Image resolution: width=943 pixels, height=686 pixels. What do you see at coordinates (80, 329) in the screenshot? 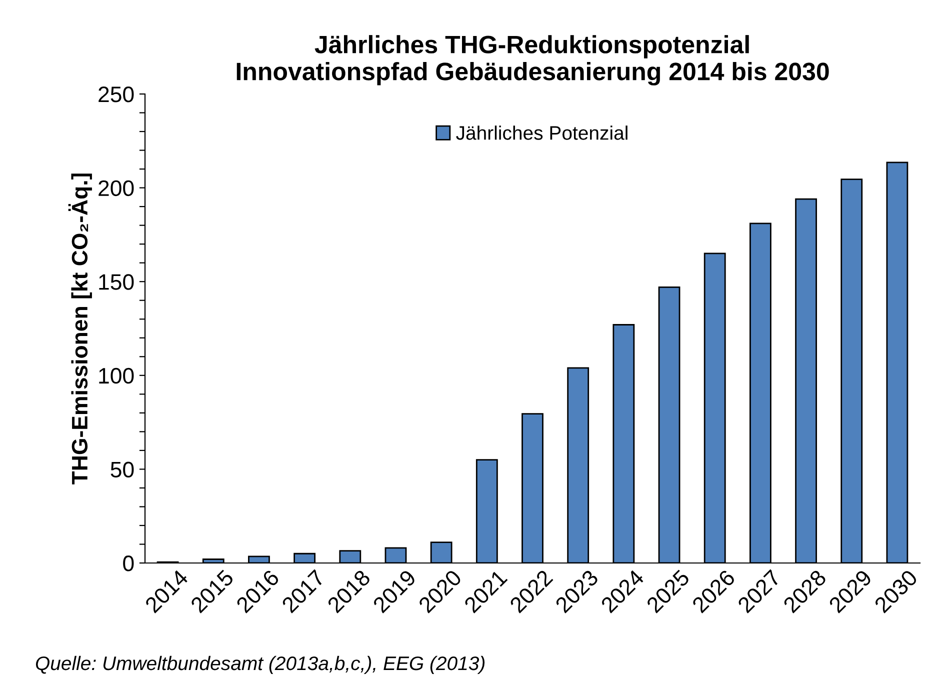
I see `y-axis-title: THG-Emissionen [kt CO₂-Äq.]` at bounding box center [80, 329].